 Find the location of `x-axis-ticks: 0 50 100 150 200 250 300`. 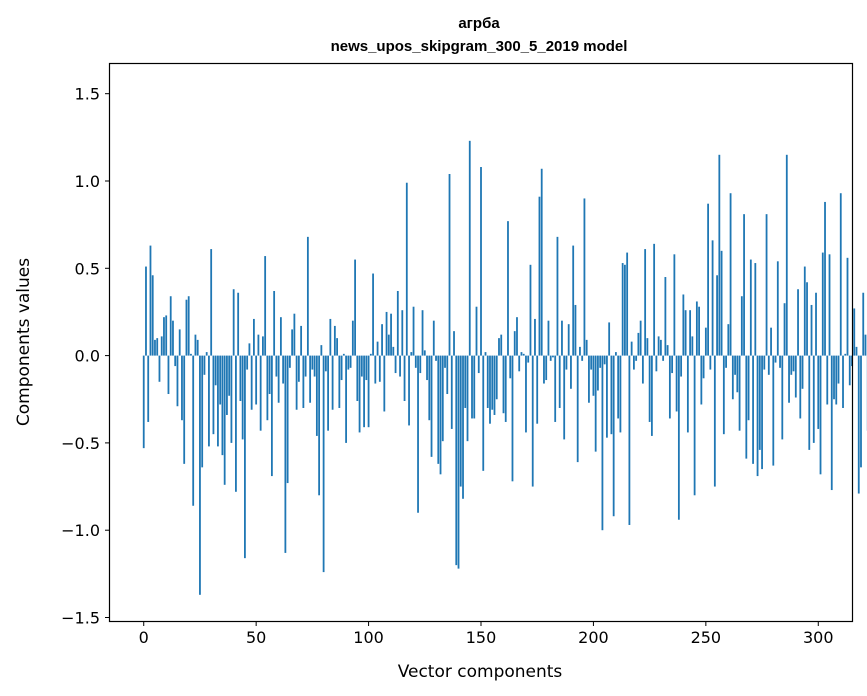

x-axis-ticks: 0 50 100 150 200 250 300 is located at coordinates (486, 634).